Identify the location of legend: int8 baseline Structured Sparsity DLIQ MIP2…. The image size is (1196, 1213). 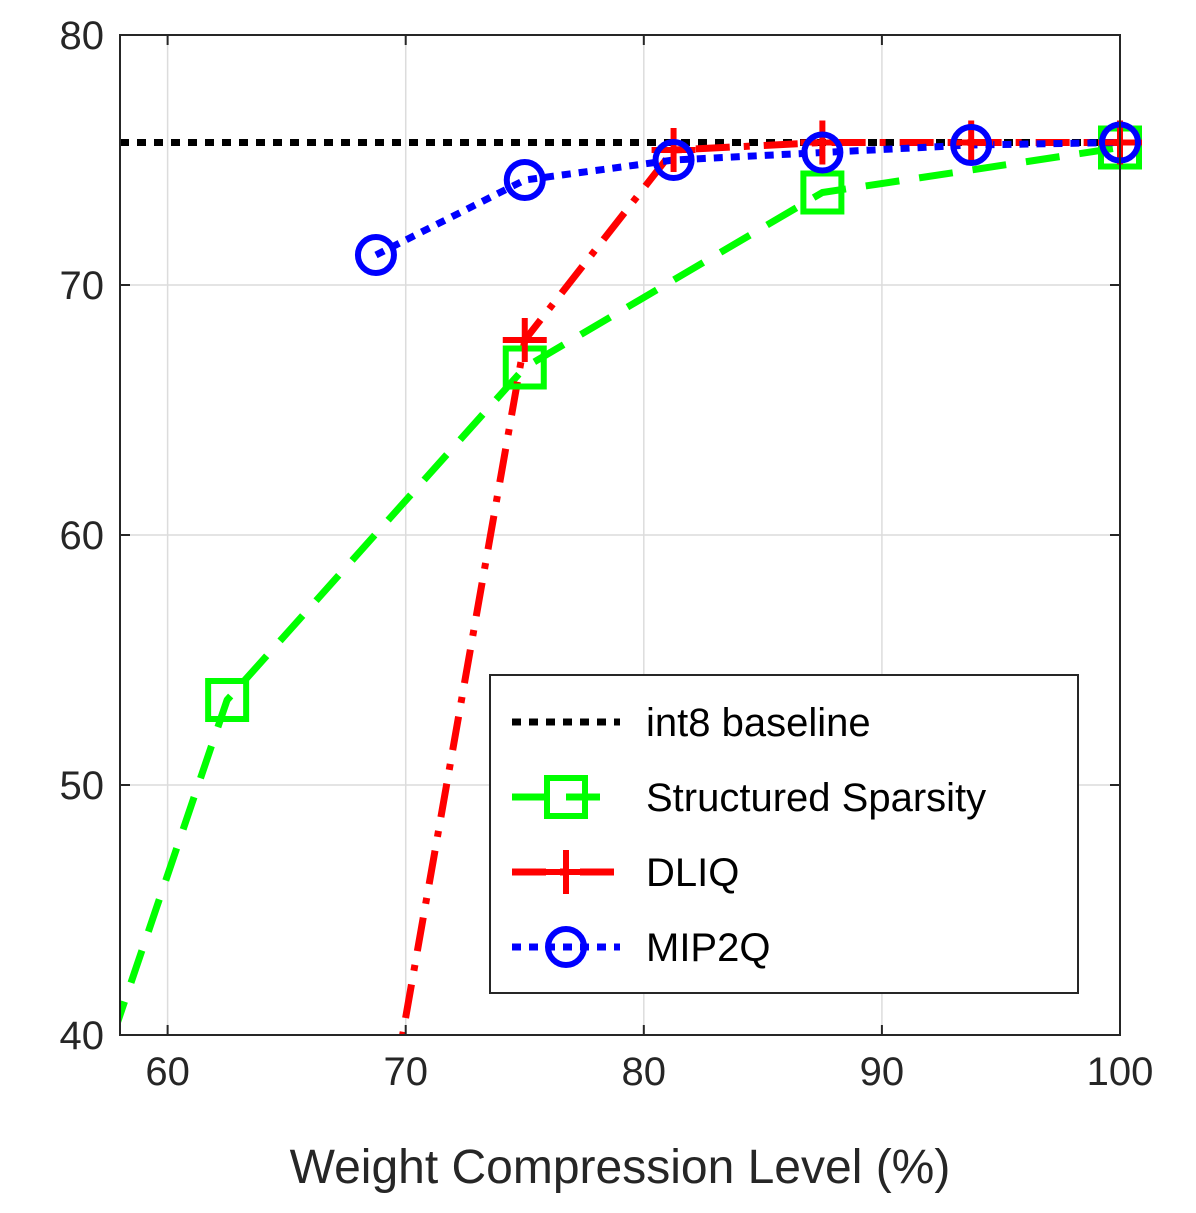
(784, 834).